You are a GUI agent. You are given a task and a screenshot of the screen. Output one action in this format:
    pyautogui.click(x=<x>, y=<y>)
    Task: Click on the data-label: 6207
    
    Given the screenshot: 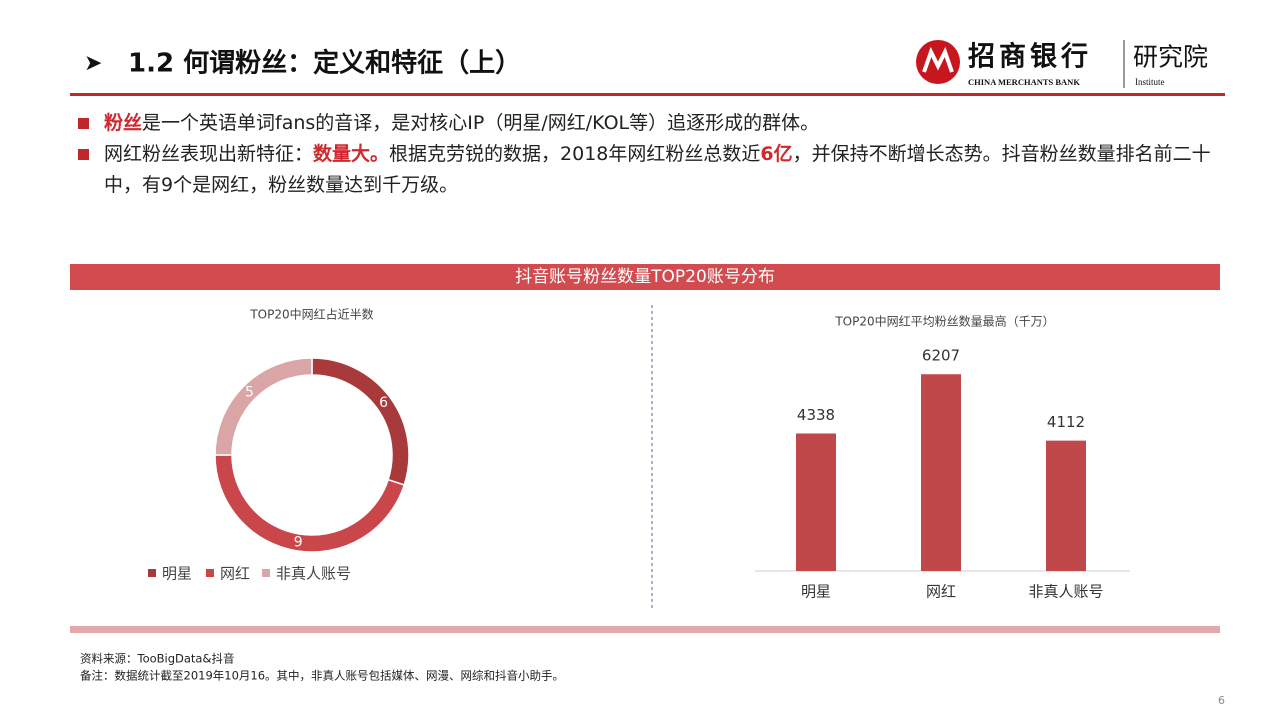 What is the action you would take?
    pyautogui.click(x=941, y=356)
    